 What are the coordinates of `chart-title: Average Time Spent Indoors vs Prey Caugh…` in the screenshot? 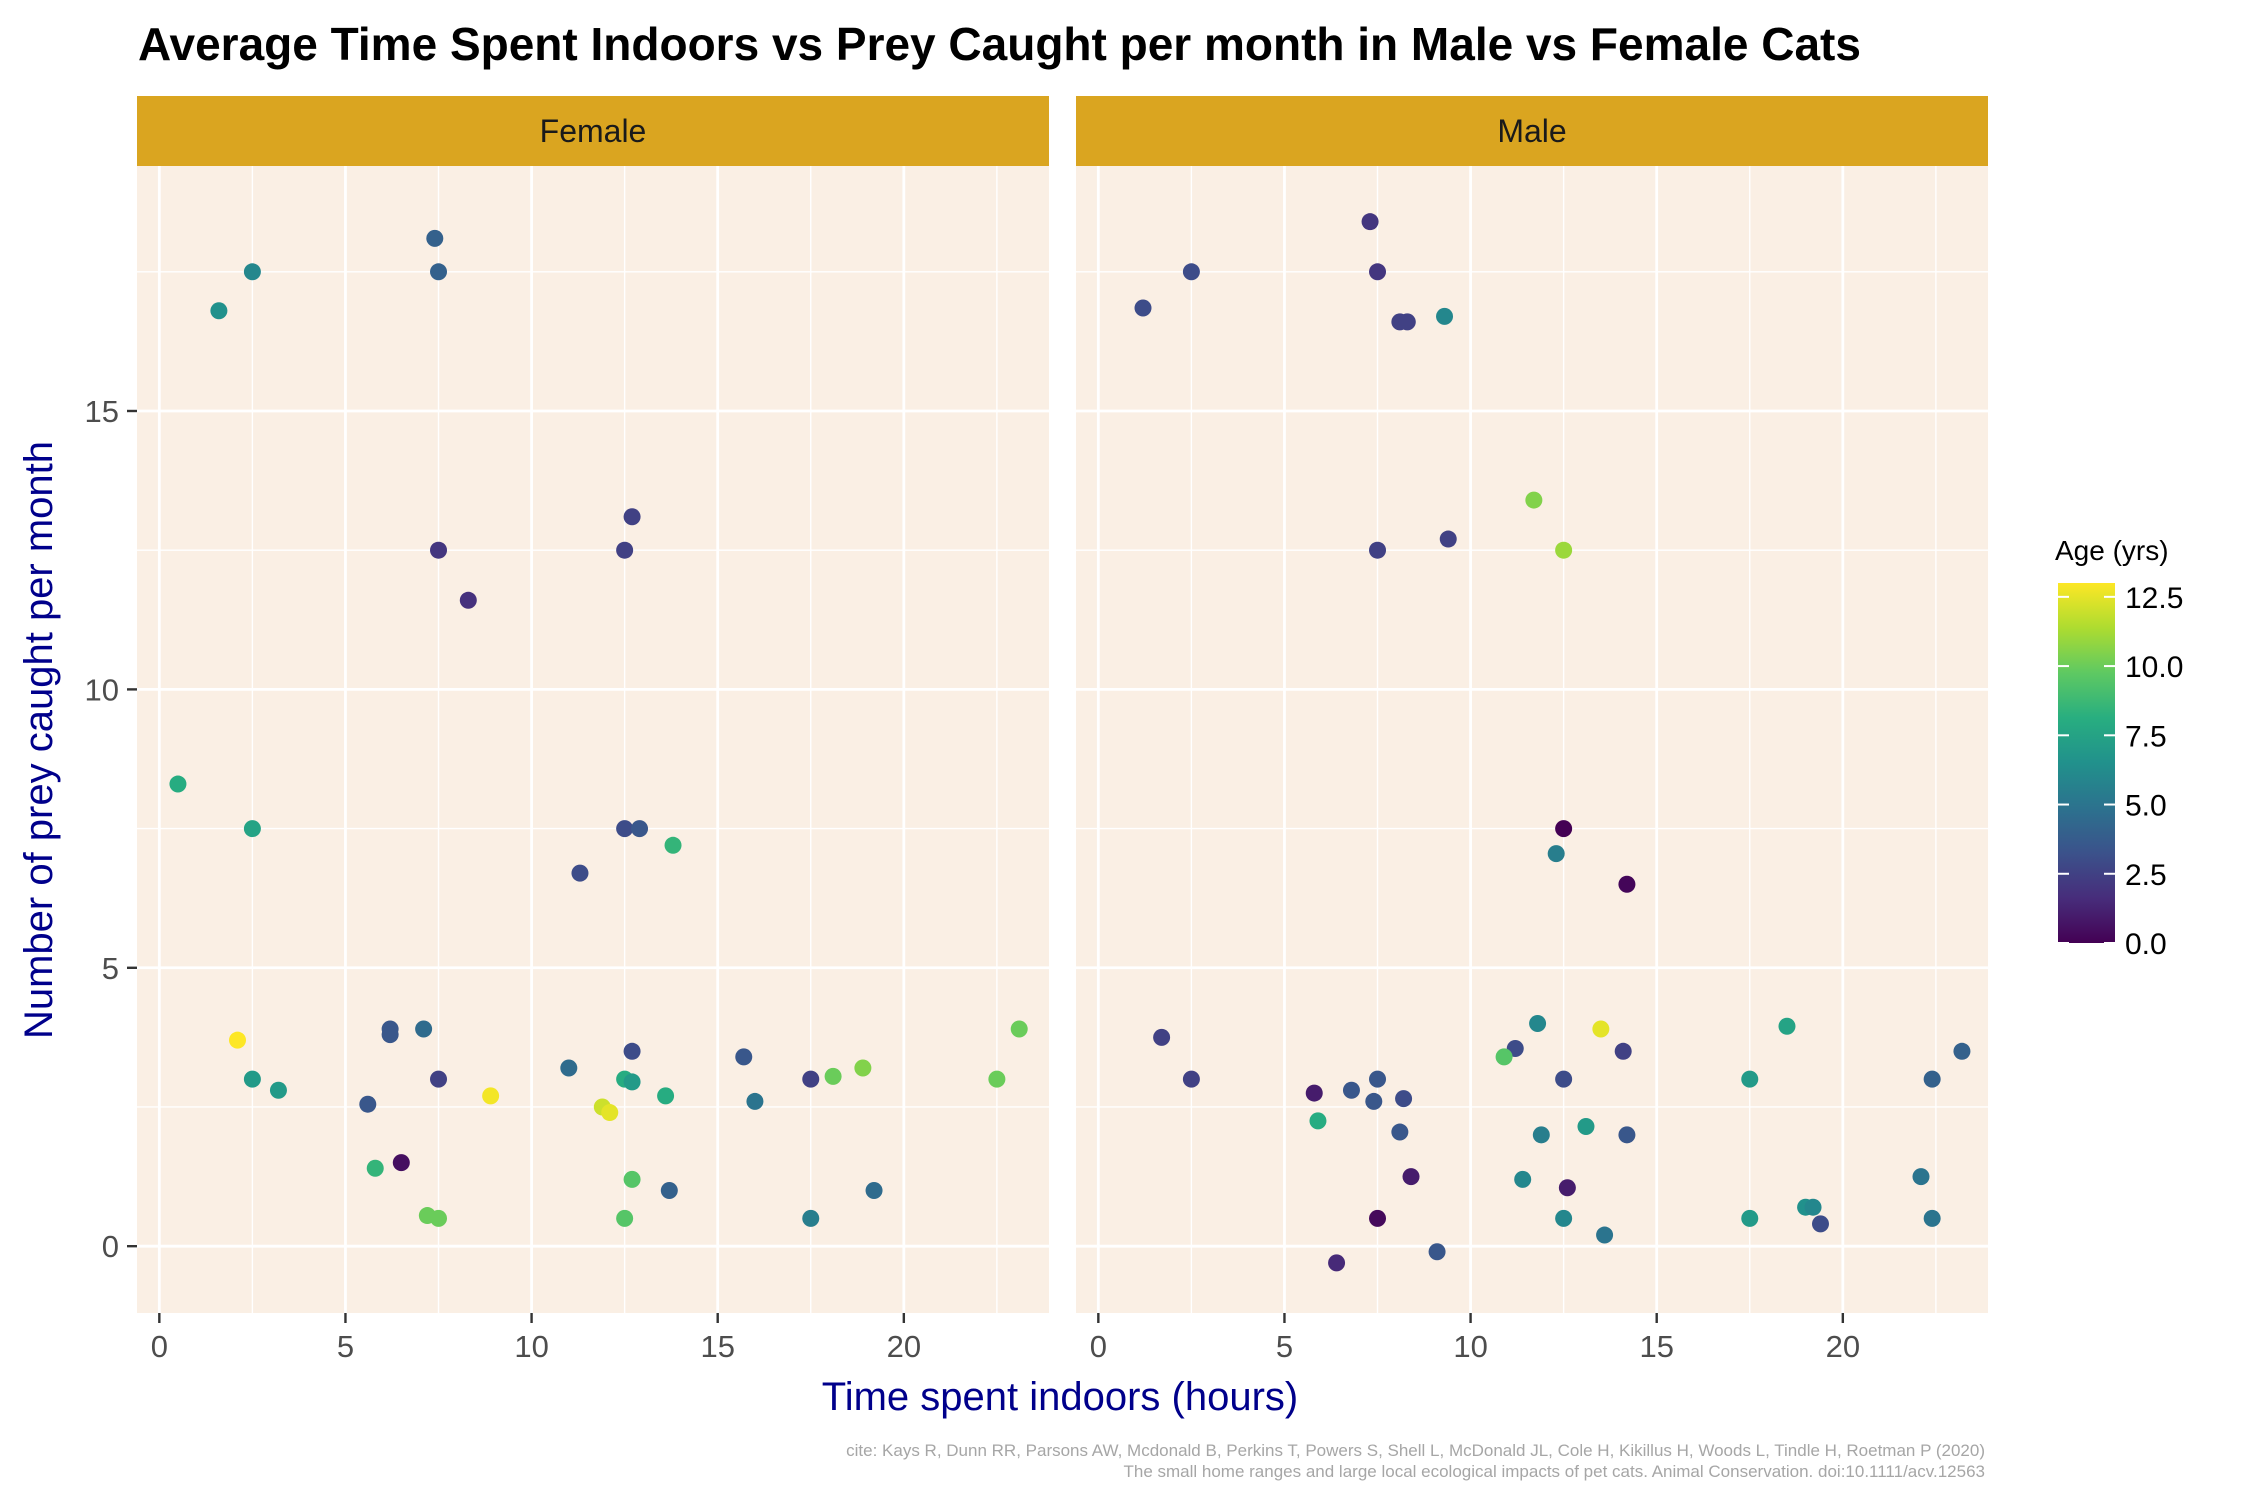 It's located at (999, 44).